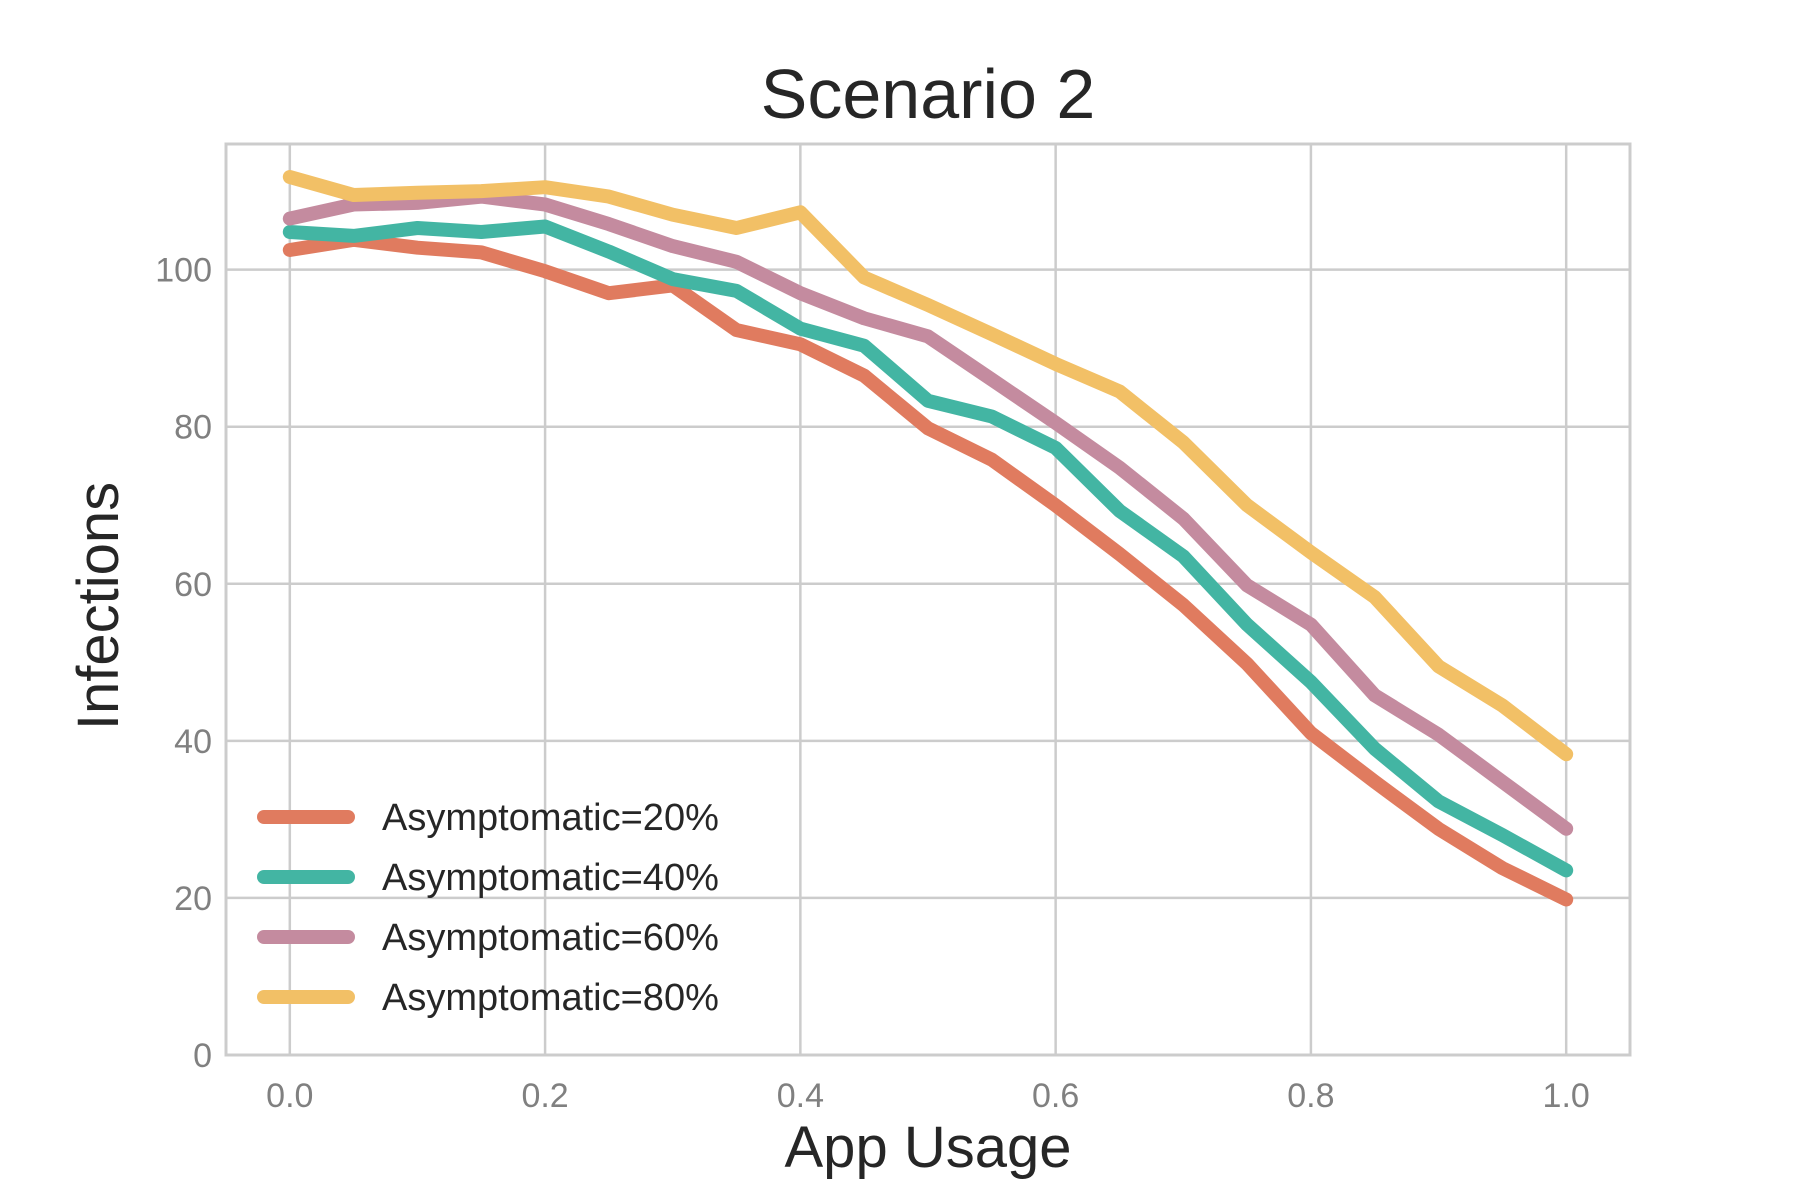  I want to click on x-tick-label: 0.4, so click(800, 1096).